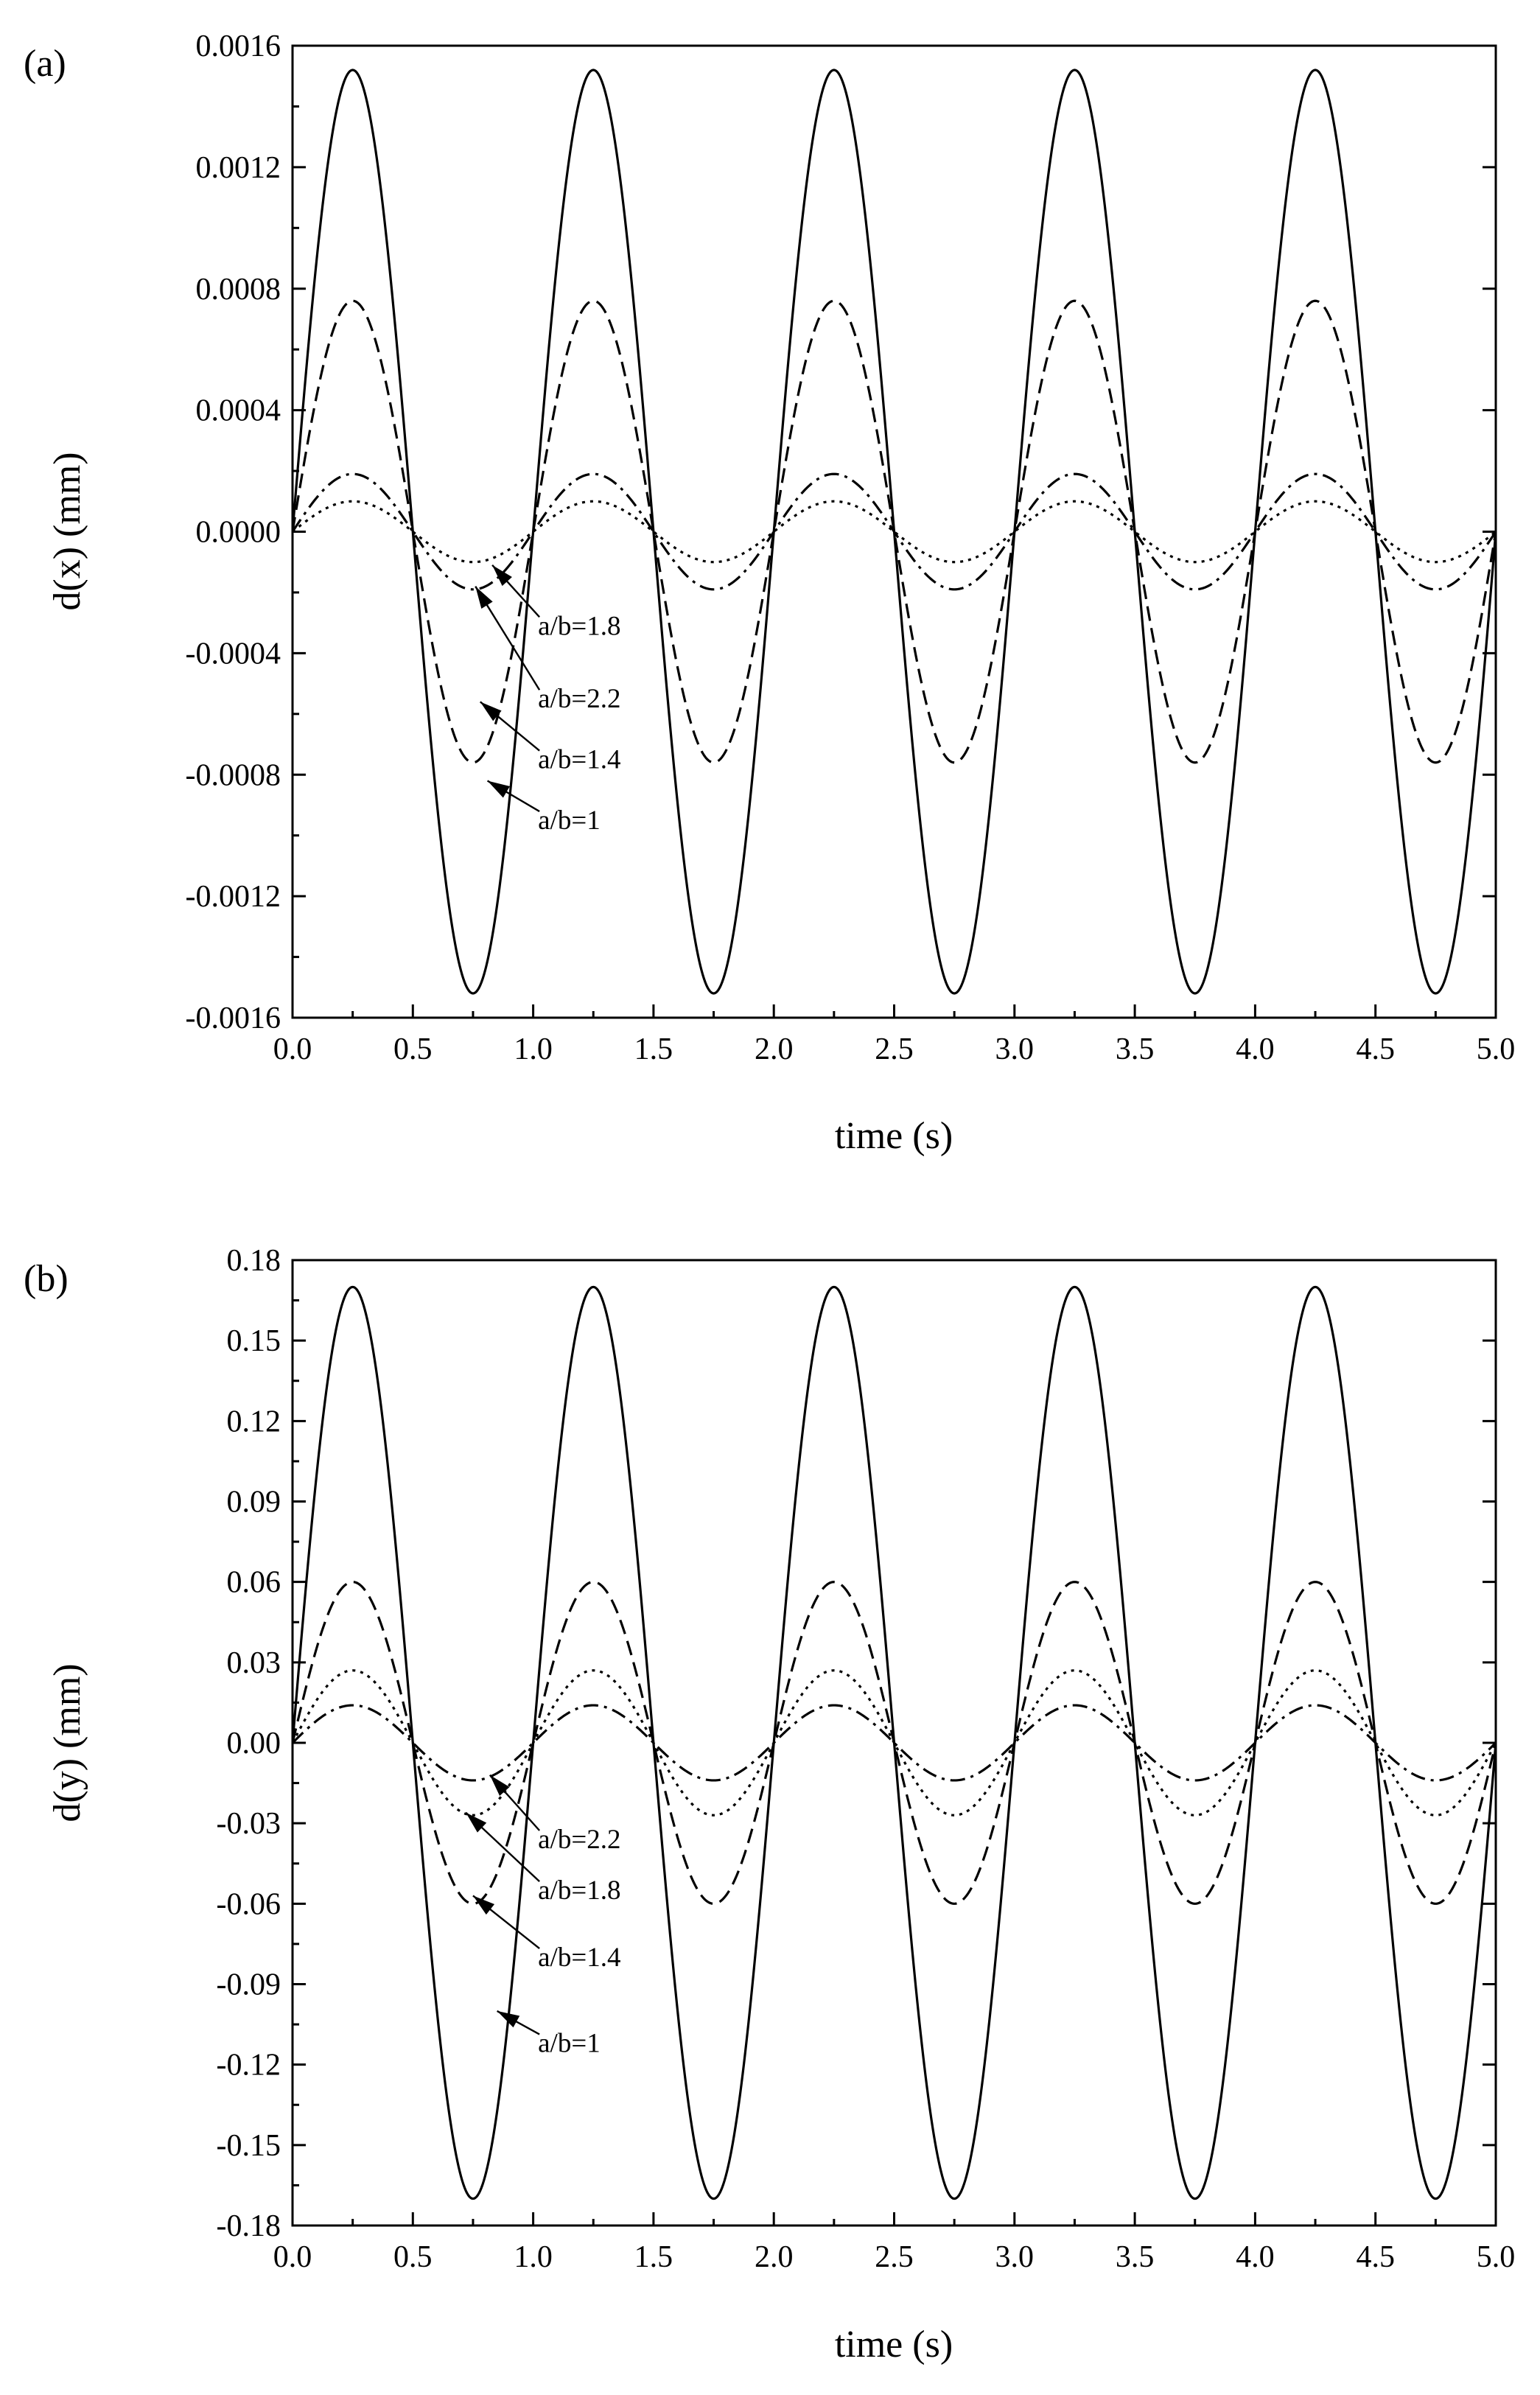 This screenshot has width=1540, height=2395. Describe the element at coordinates (254, 1421) in the screenshot. I see `panel-b-y-tick-label: 0.12` at that location.